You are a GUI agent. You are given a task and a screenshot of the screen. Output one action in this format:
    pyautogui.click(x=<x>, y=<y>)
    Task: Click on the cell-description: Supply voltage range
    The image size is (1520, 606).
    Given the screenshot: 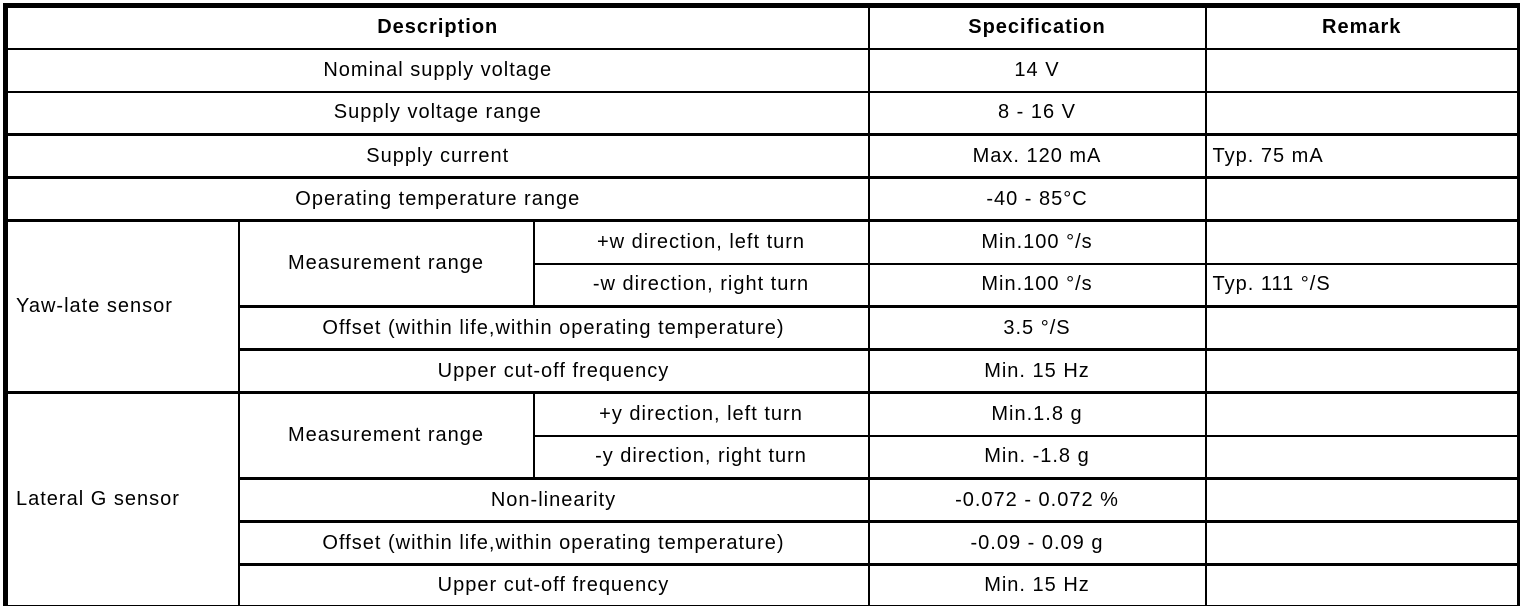 What is the action you would take?
    pyautogui.click(x=437, y=113)
    